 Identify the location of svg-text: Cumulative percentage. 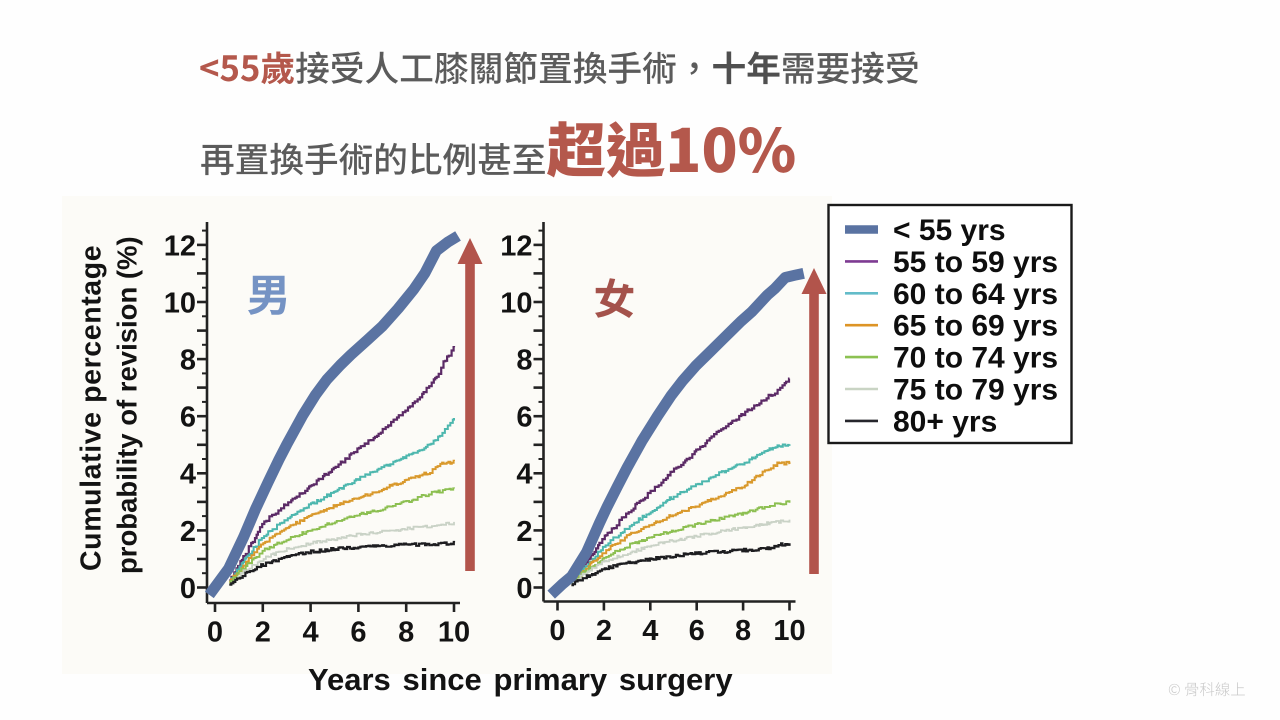
(92, 408).